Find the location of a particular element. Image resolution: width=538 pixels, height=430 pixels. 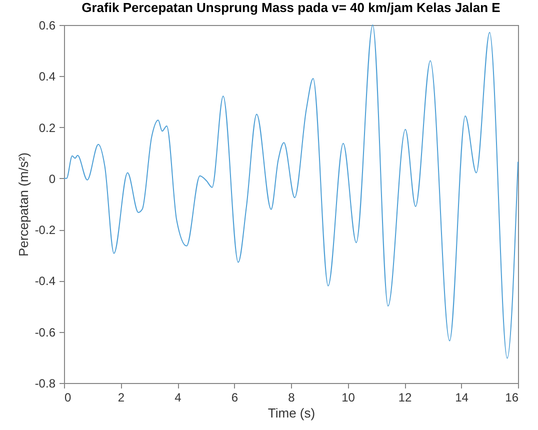

y-tick-label: -0.2 is located at coordinates (45, 230).